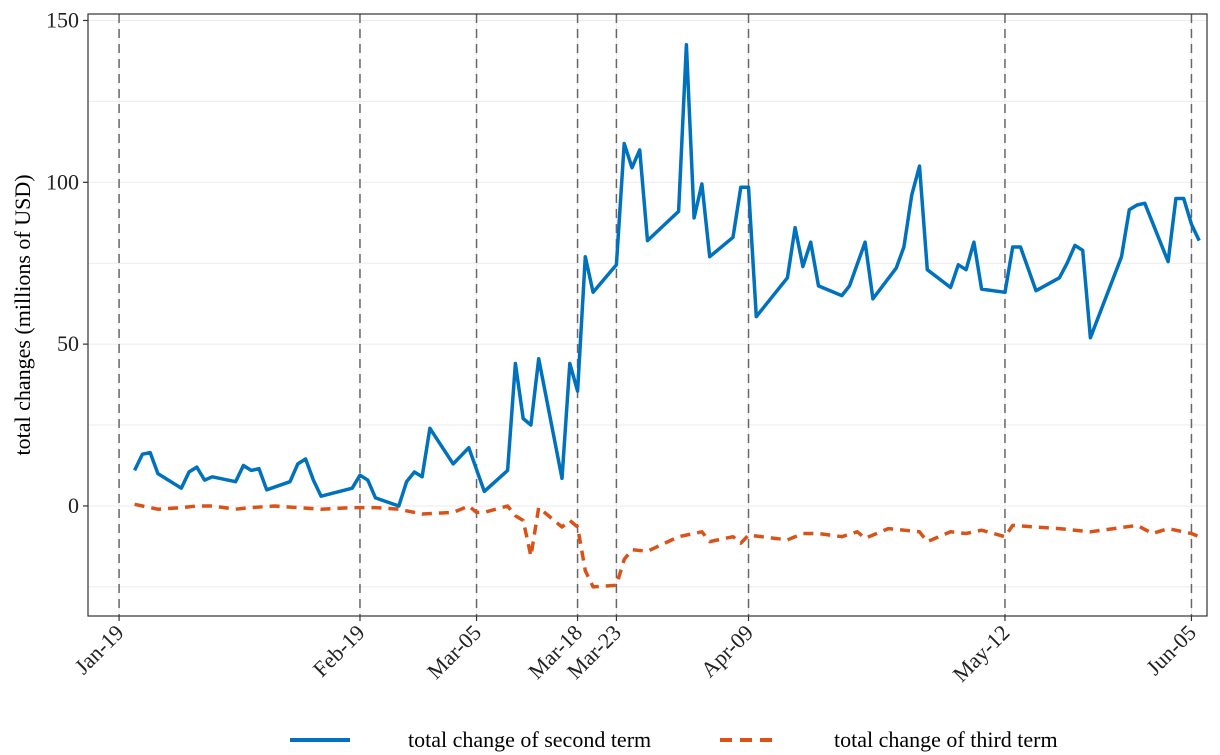 The height and width of the screenshot is (755, 1220). Describe the element at coordinates (339, 651) in the screenshot. I see `x-tick-label: Feb-19` at that location.